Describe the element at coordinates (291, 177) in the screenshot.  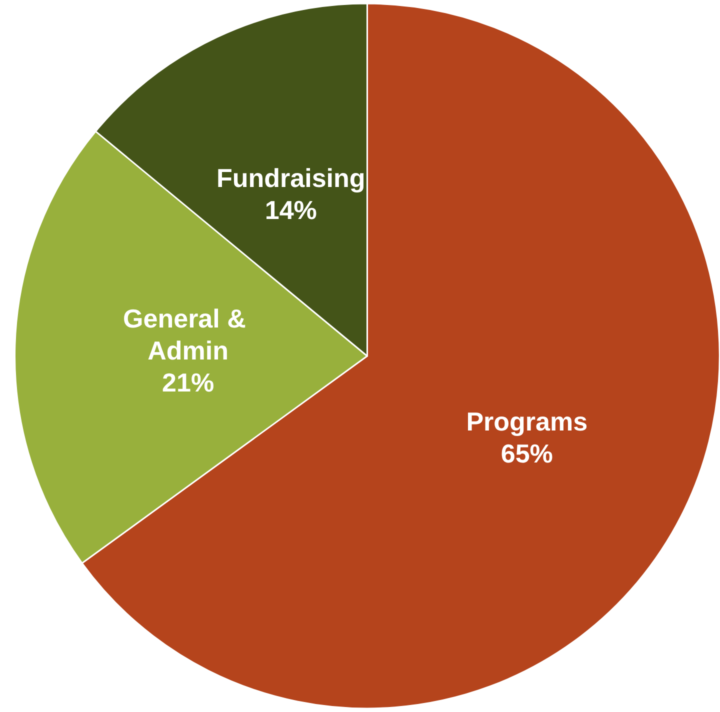
I see `slice-label: Fundraising` at that location.